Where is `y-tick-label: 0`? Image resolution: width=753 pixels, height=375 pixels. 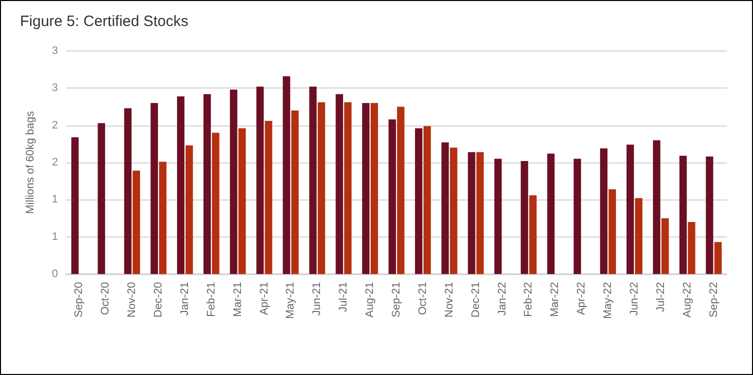
y-tick-label: 0 is located at coordinates (55, 274).